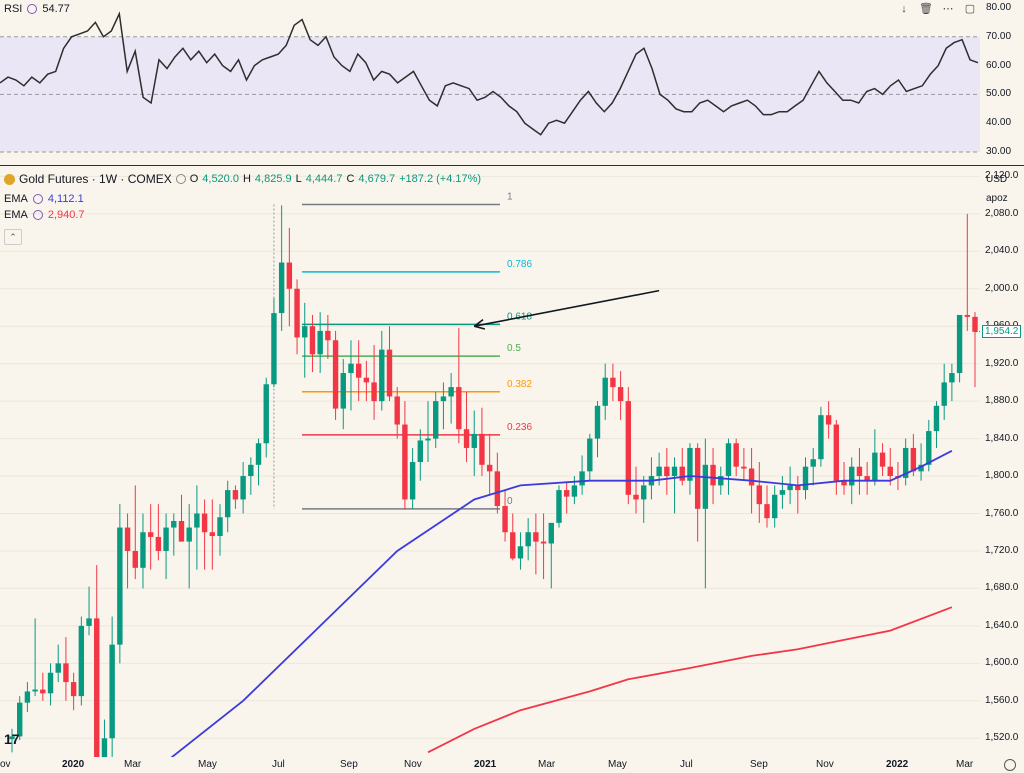  Describe the element at coordinates (95, 179) in the screenshot. I see `symbol-title: Gold Futures · 1W · COMEX` at that location.